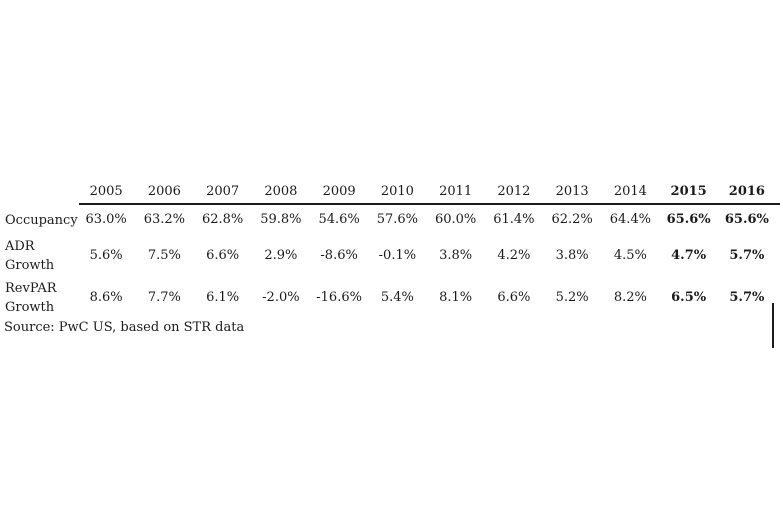 This screenshot has width=780, height=520. Describe the element at coordinates (106, 191) in the screenshot. I see `year-header-2005: 2005` at that location.